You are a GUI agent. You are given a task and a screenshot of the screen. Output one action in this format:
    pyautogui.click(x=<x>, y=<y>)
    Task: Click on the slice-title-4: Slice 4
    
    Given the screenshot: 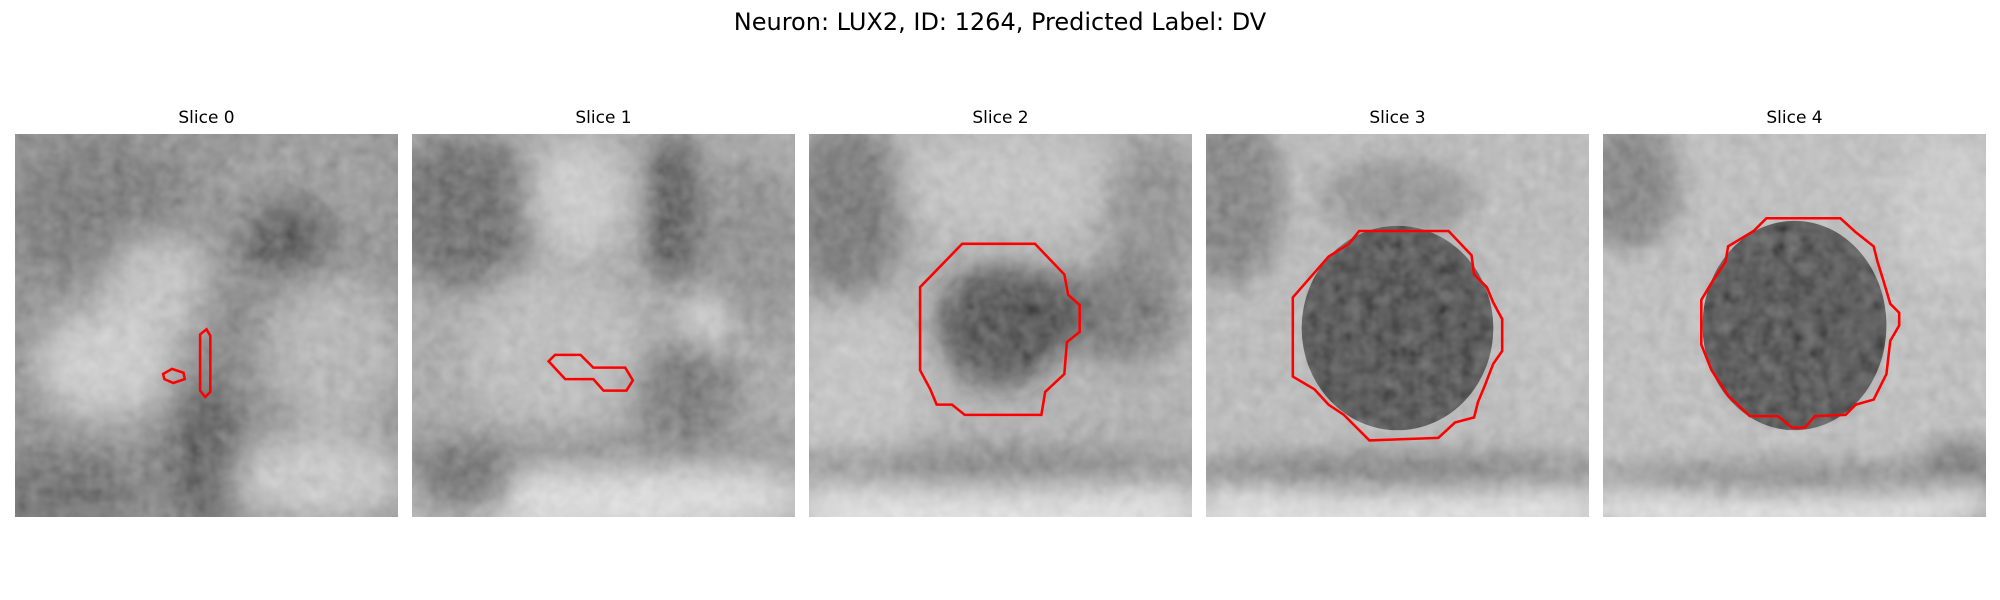 What is the action you would take?
    pyautogui.click(x=1794, y=118)
    